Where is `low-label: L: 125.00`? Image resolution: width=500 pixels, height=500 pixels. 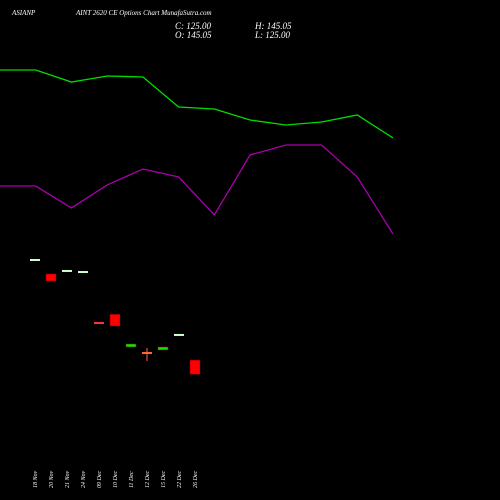 low-label: L: 125.00 is located at coordinates (272, 35).